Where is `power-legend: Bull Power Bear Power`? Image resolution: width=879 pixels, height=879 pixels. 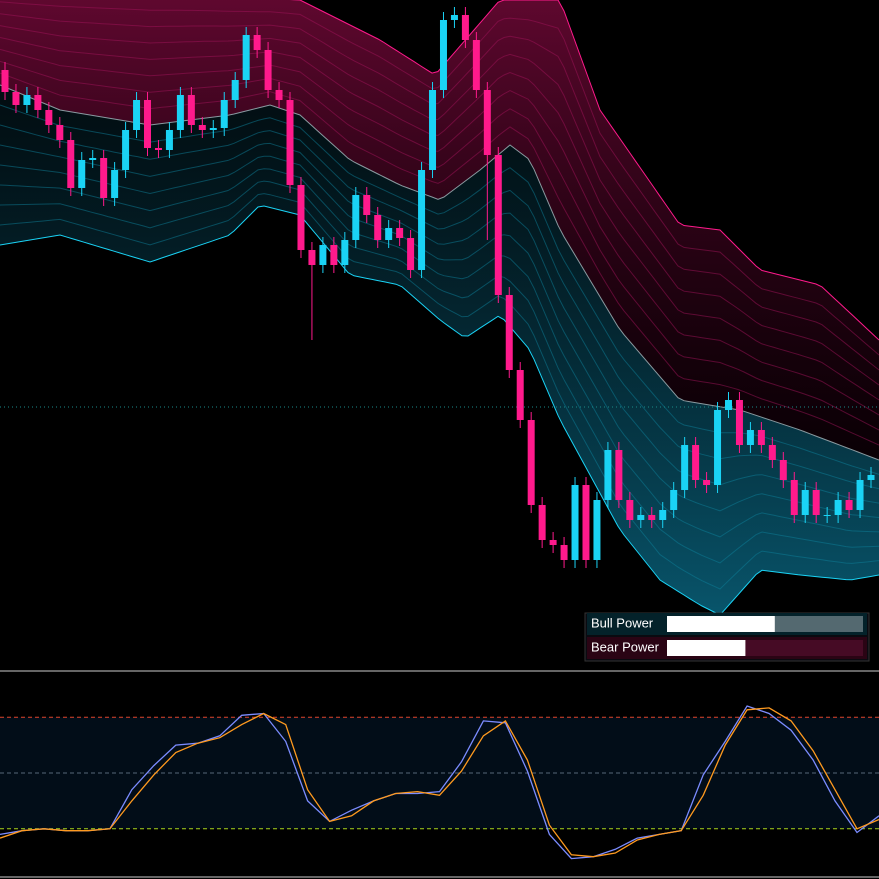
power-legend: Bull Power Bear Power is located at coordinates (727, 637).